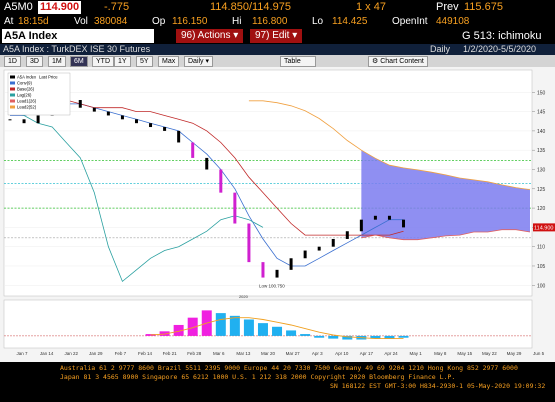  What do you see at coordinates (117, 7) in the screenshot?
I see `change: -.775` at bounding box center [117, 7].